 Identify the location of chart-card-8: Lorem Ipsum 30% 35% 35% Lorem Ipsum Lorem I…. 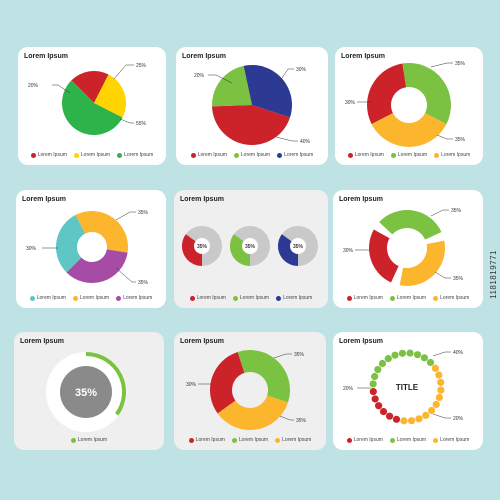
(250, 391).